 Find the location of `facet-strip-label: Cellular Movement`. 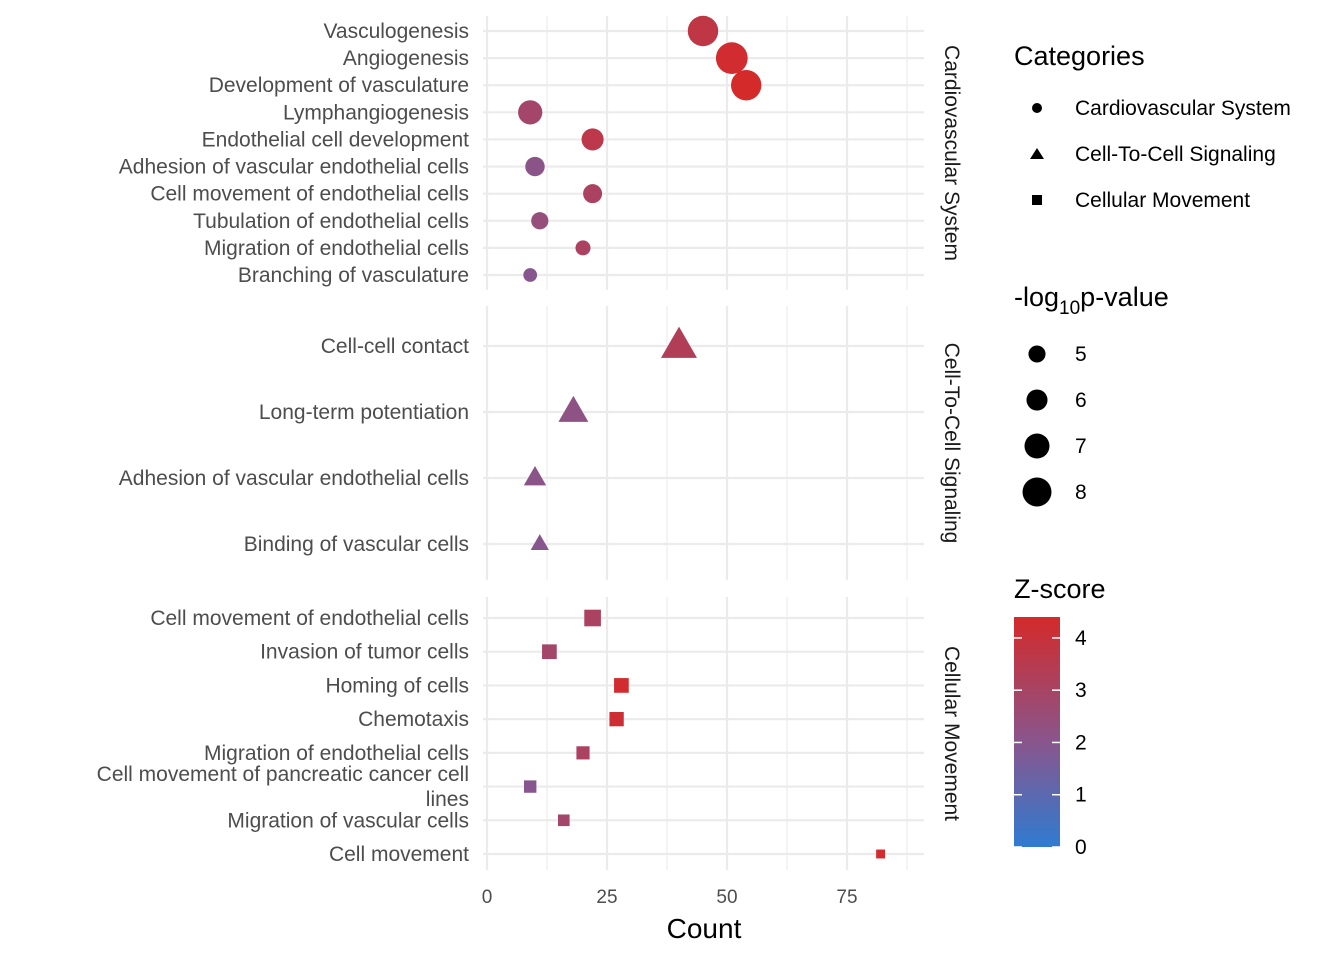

facet-strip-label: Cellular Movement is located at coordinates (951, 733).